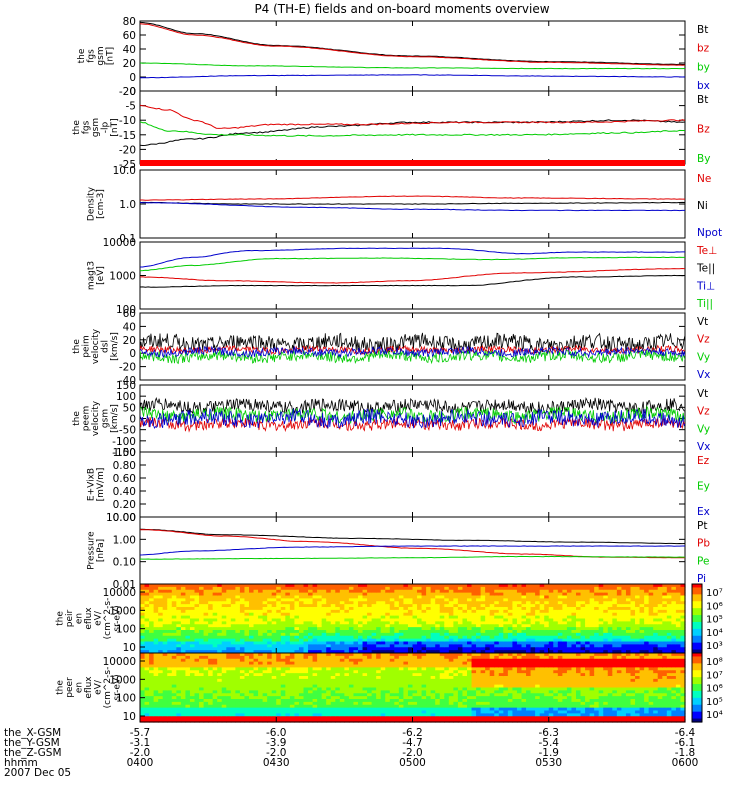 This screenshot has width=750, height=804. What do you see at coordinates (127, 136) in the screenshot?
I see `y-tick-label: -15` at bounding box center [127, 136].